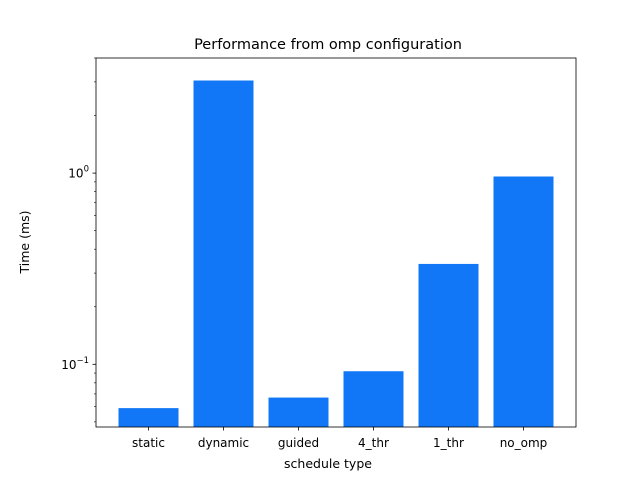 This screenshot has width=640, height=480. I want to click on x-tick-label-1_thr: 1_thr, so click(448, 443).